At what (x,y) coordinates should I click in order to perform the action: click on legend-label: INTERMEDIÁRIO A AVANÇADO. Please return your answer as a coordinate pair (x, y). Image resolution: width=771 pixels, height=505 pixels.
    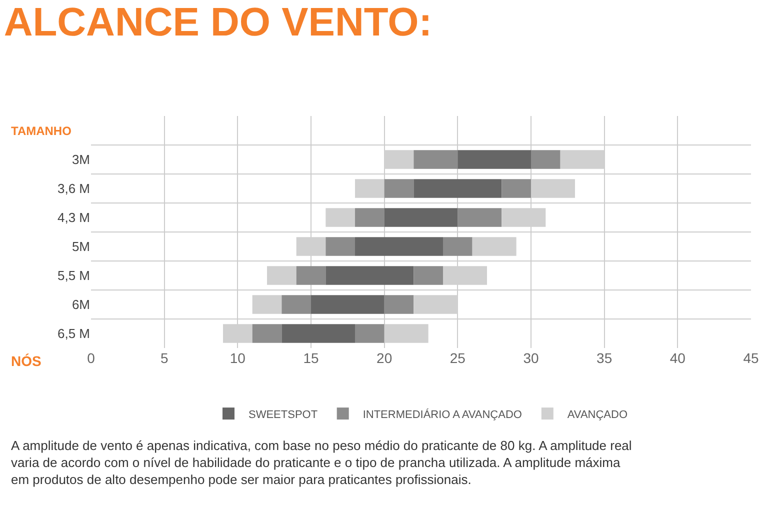
    Looking at the image, I should click on (442, 414).